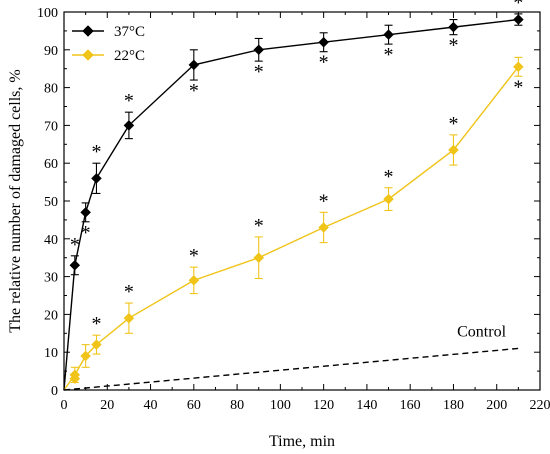 The image size is (550, 454). What do you see at coordinates (51, 315) in the screenshot?
I see `y-tick-label: 20` at bounding box center [51, 315].